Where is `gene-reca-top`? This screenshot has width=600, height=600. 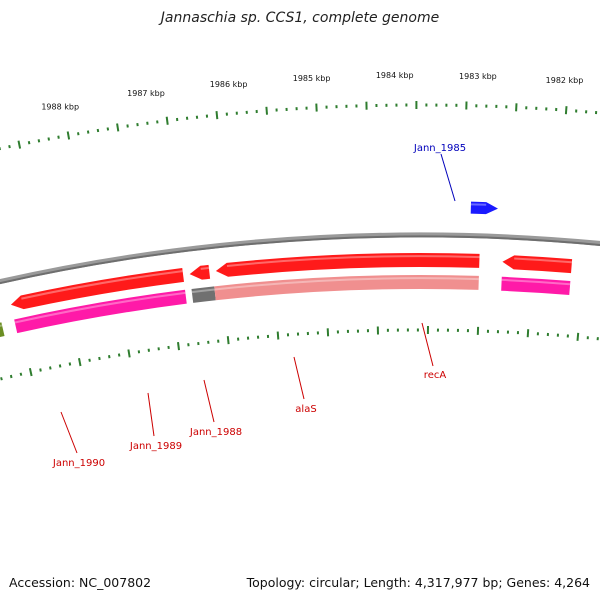
gene-reca-top is located at coordinates (537, 264).